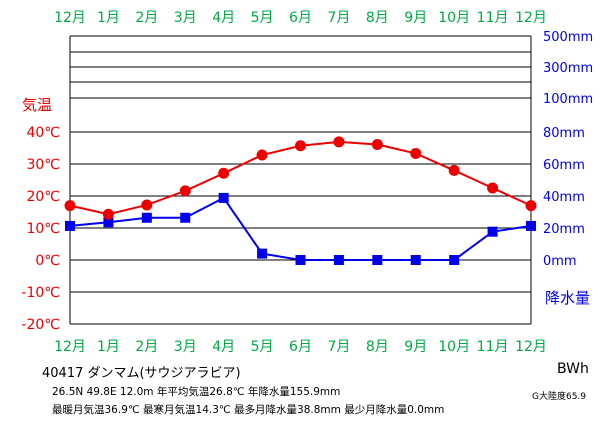 The image size is (611, 425). Describe the element at coordinates (262, 18) in the screenshot. I see `month-label-top: 5月` at that location.